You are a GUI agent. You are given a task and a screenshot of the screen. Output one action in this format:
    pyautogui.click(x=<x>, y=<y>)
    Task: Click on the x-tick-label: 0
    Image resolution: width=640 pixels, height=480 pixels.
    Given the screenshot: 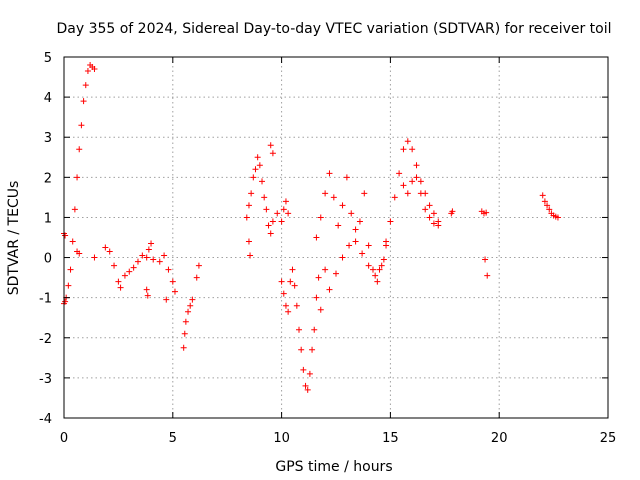 What is the action you would take?
    pyautogui.click(x=64, y=438)
    